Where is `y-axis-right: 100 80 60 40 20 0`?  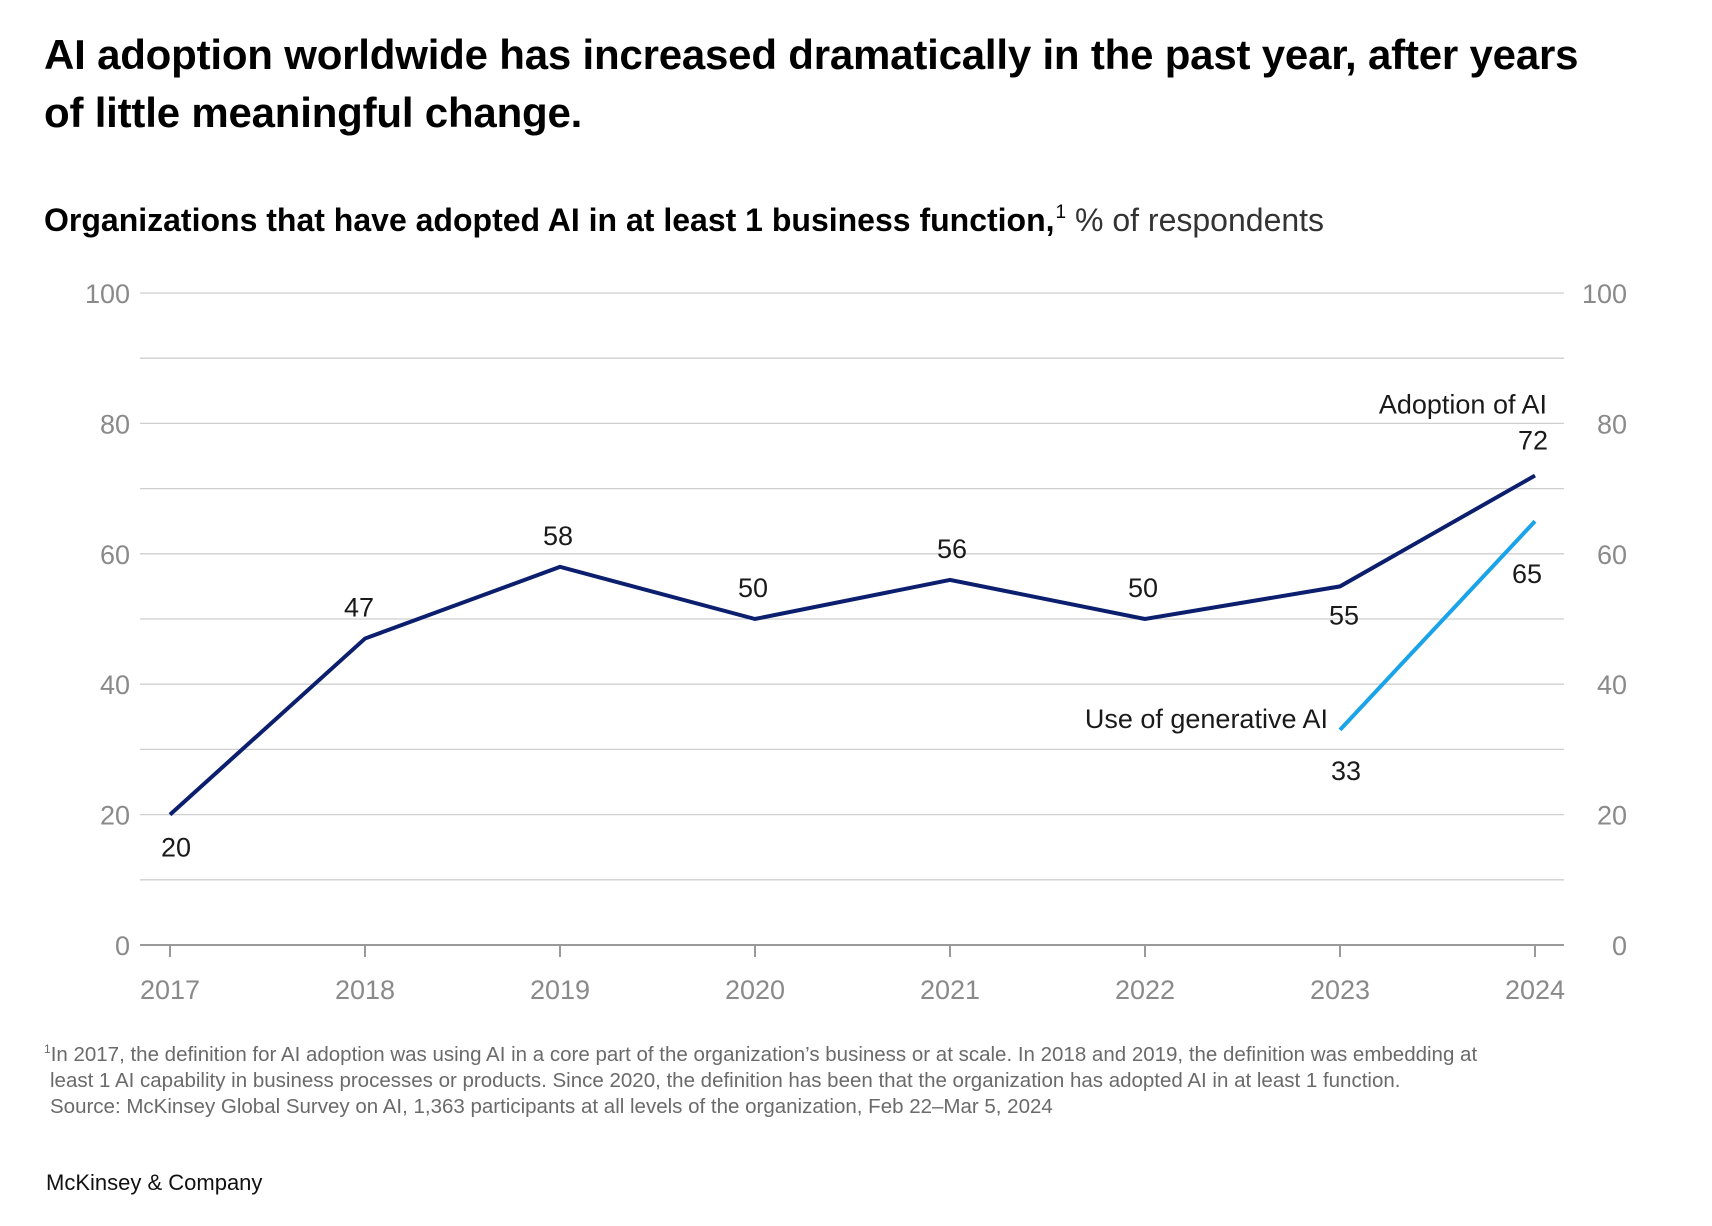 y-axis-right: 100 80 60 40 20 0 is located at coordinates (1604, 620).